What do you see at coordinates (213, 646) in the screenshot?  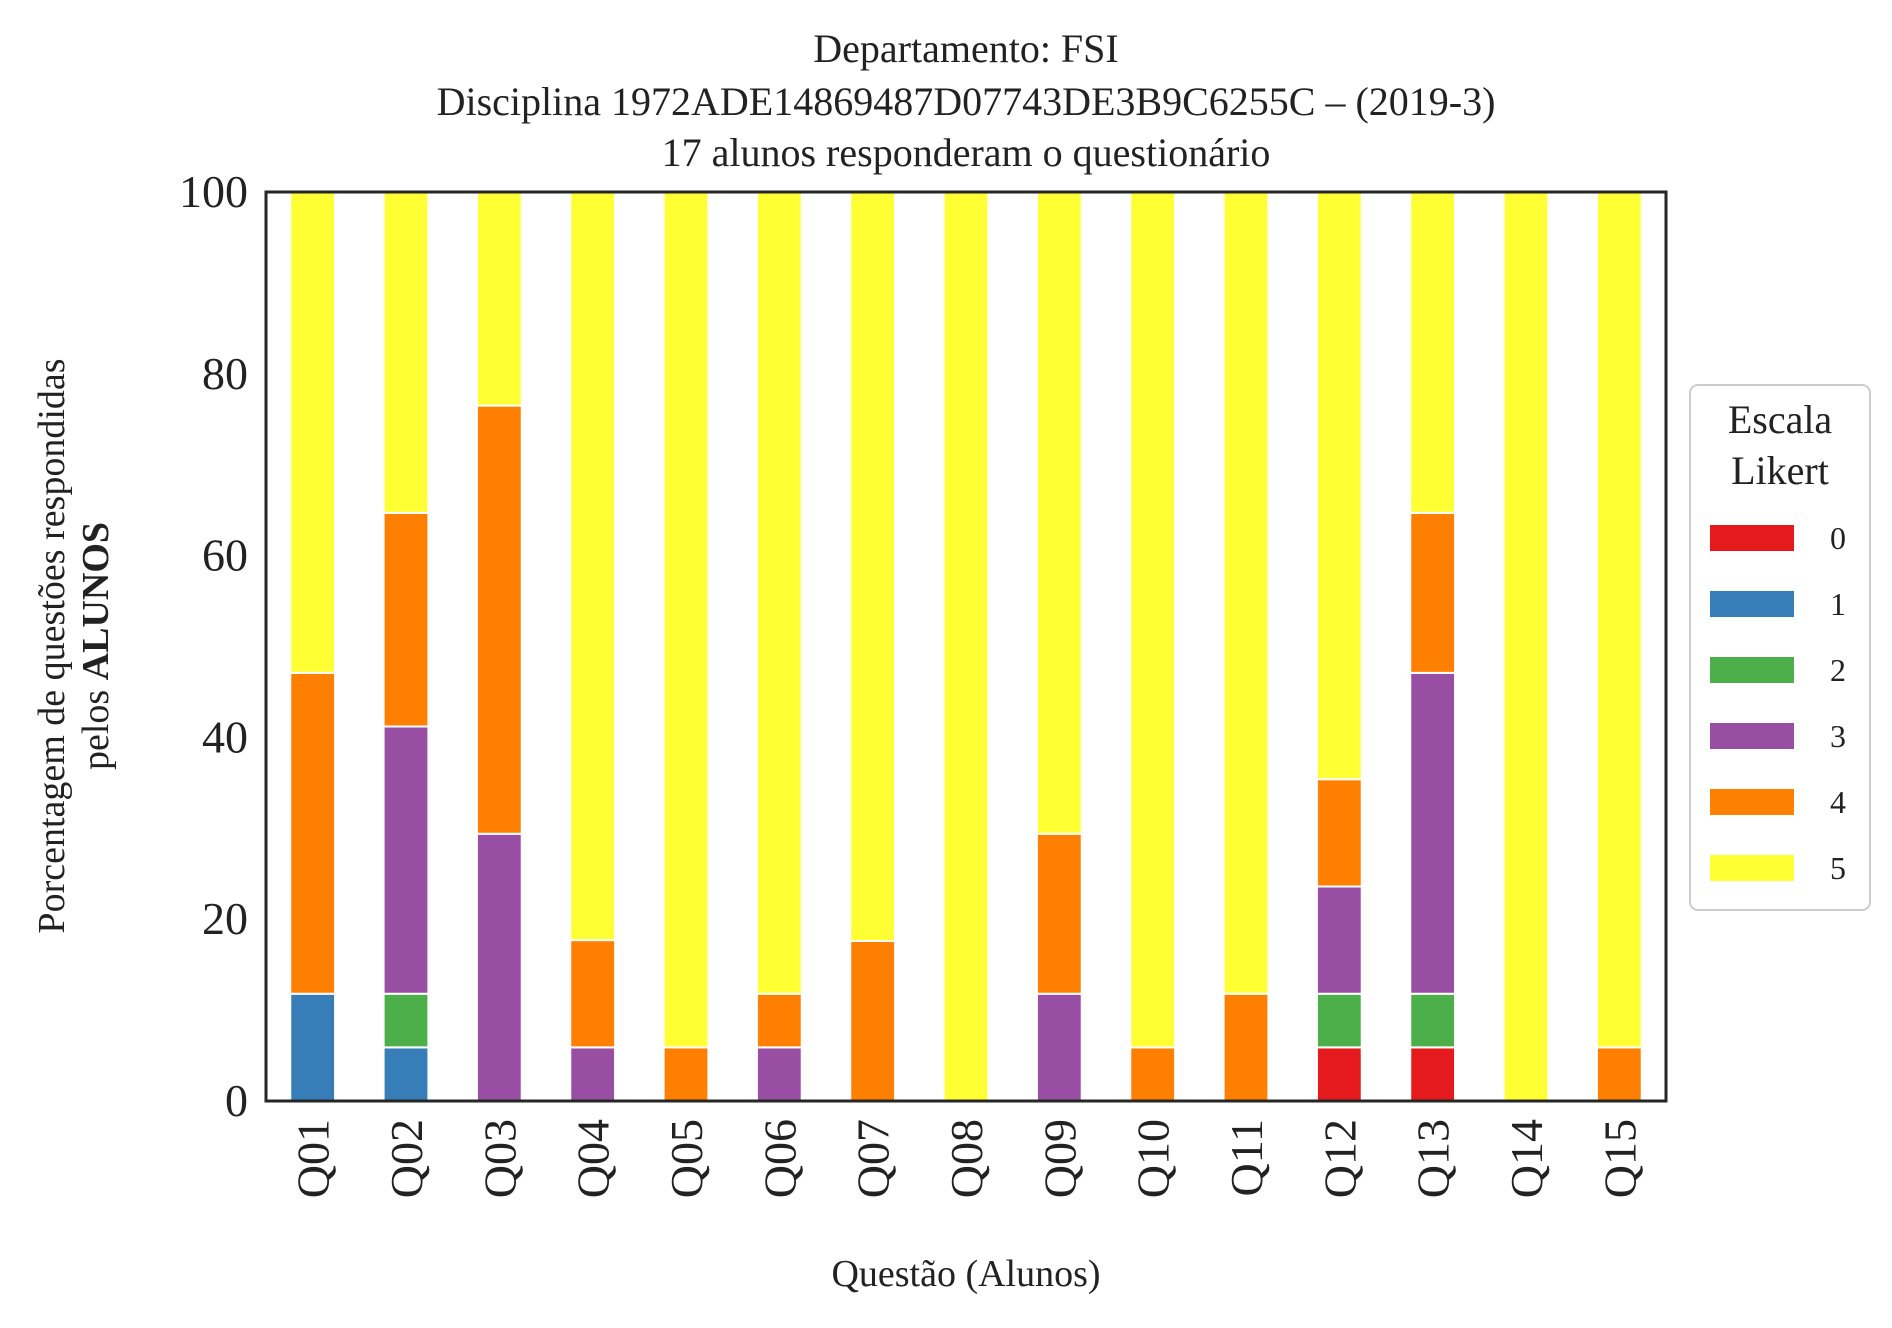 I see `y-axis-ticks: 0 20 40 60 80 100` at bounding box center [213, 646].